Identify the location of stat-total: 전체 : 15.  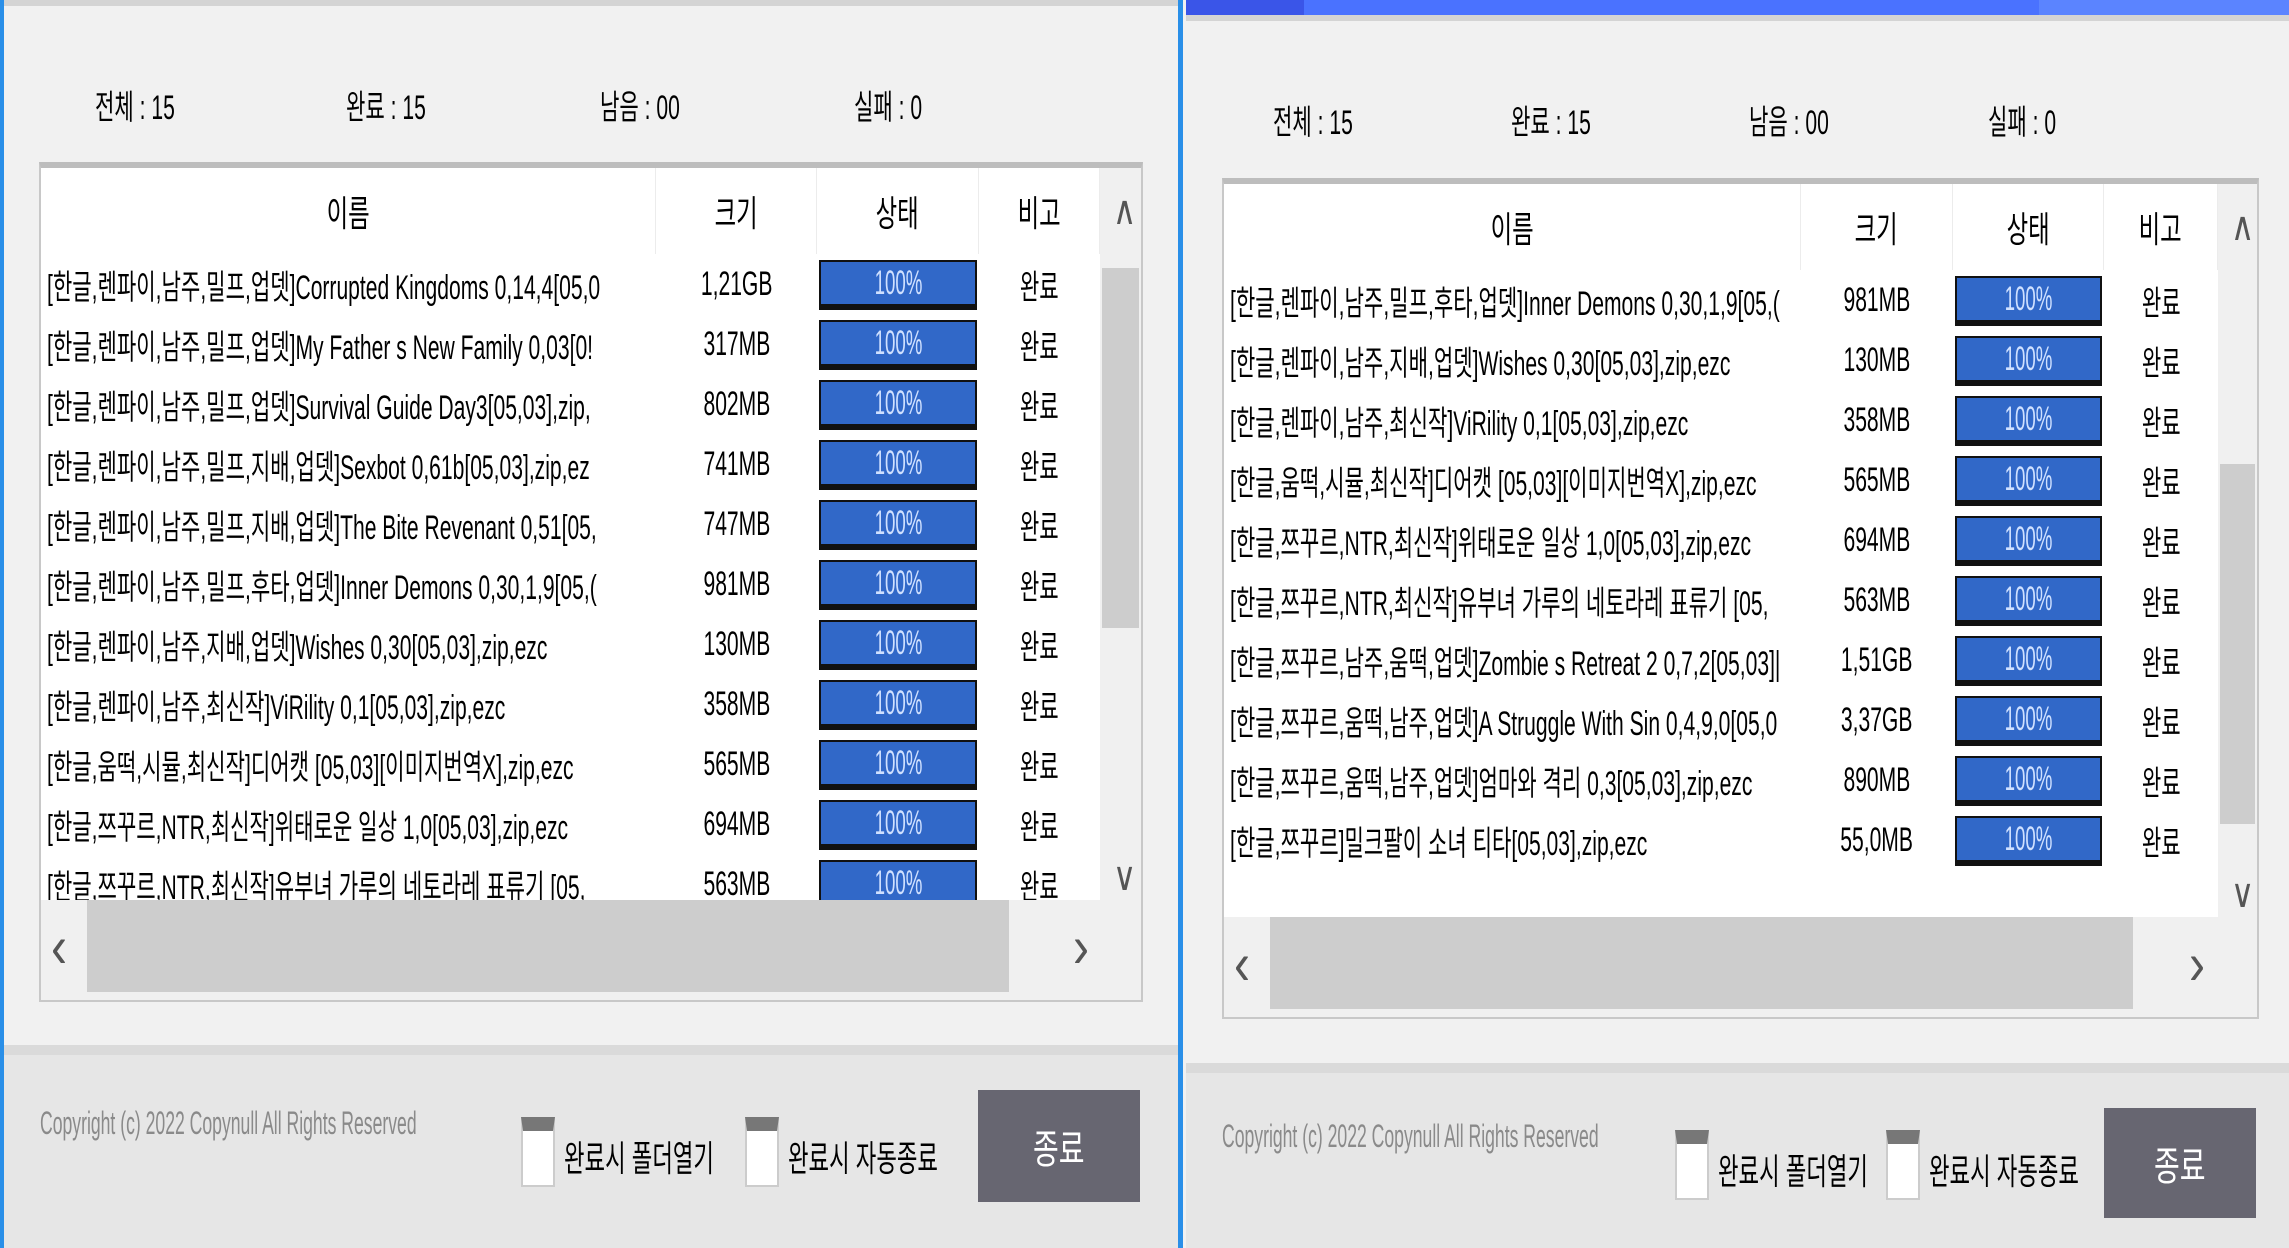
(1313, 123).